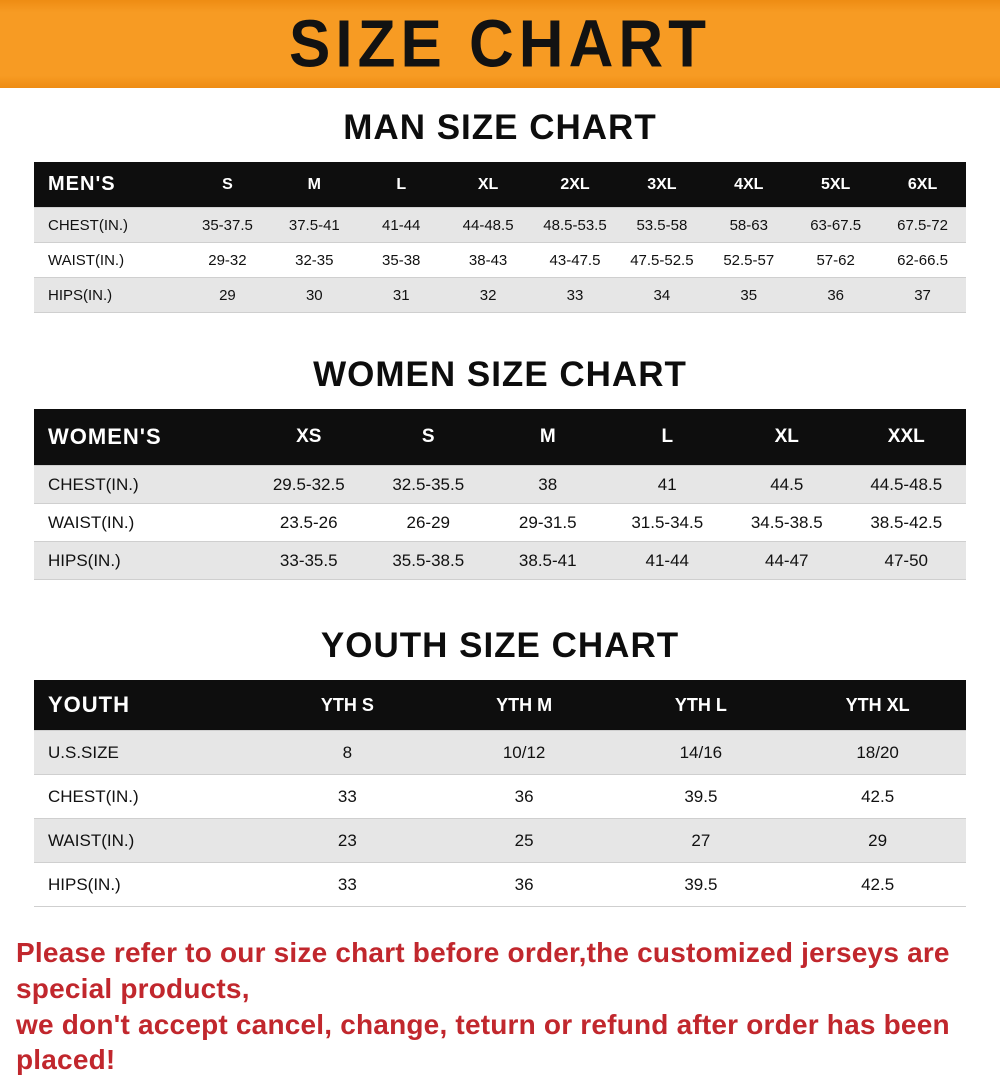 The image size is (1000, 1078). What do you see at coordinates (105, 436) in the screenshot?
I see `table-header-label: WOMEN'S` at bounding box center [105, 436].